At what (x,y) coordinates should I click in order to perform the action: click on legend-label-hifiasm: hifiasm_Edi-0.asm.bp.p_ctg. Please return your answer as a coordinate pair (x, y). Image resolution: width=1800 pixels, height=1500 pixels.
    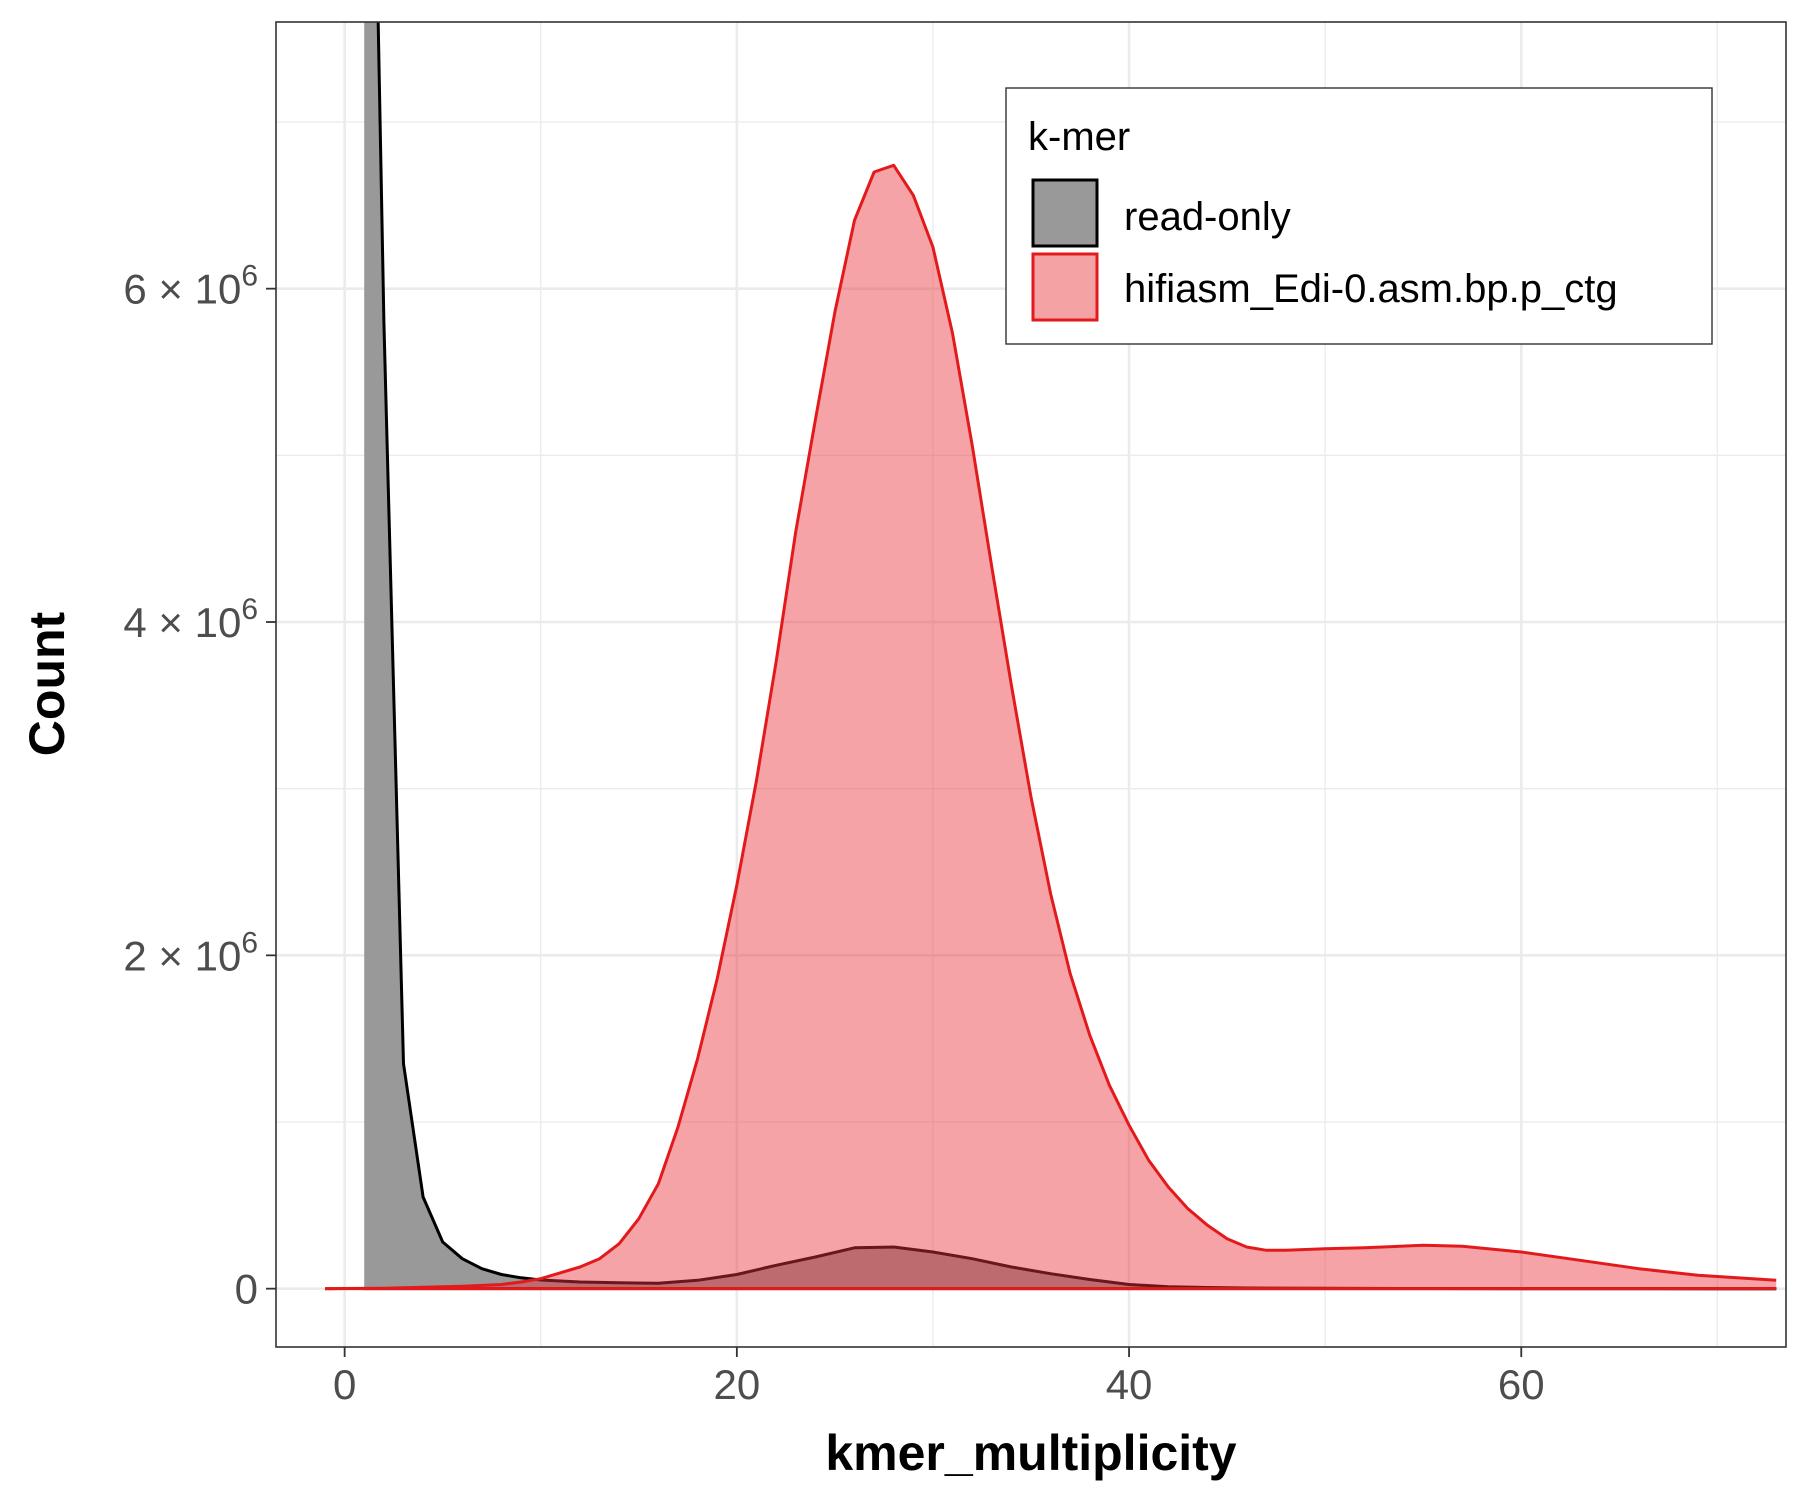
    Looking at the image, I should click on (1371, 289).